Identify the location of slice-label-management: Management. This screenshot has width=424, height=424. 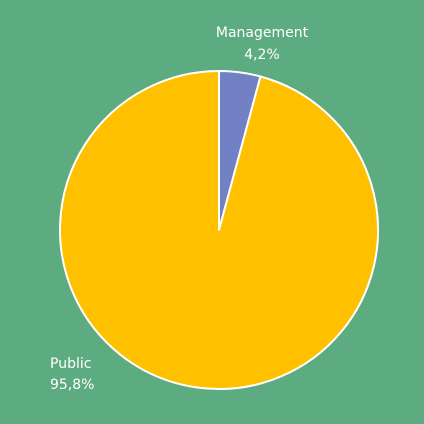
(262, 33).